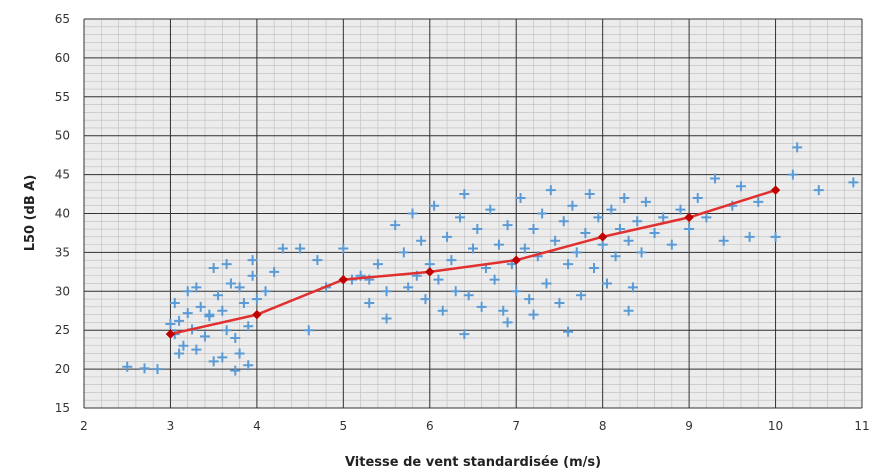  I want to click on y-tick-label: 15, so click(62, 408).